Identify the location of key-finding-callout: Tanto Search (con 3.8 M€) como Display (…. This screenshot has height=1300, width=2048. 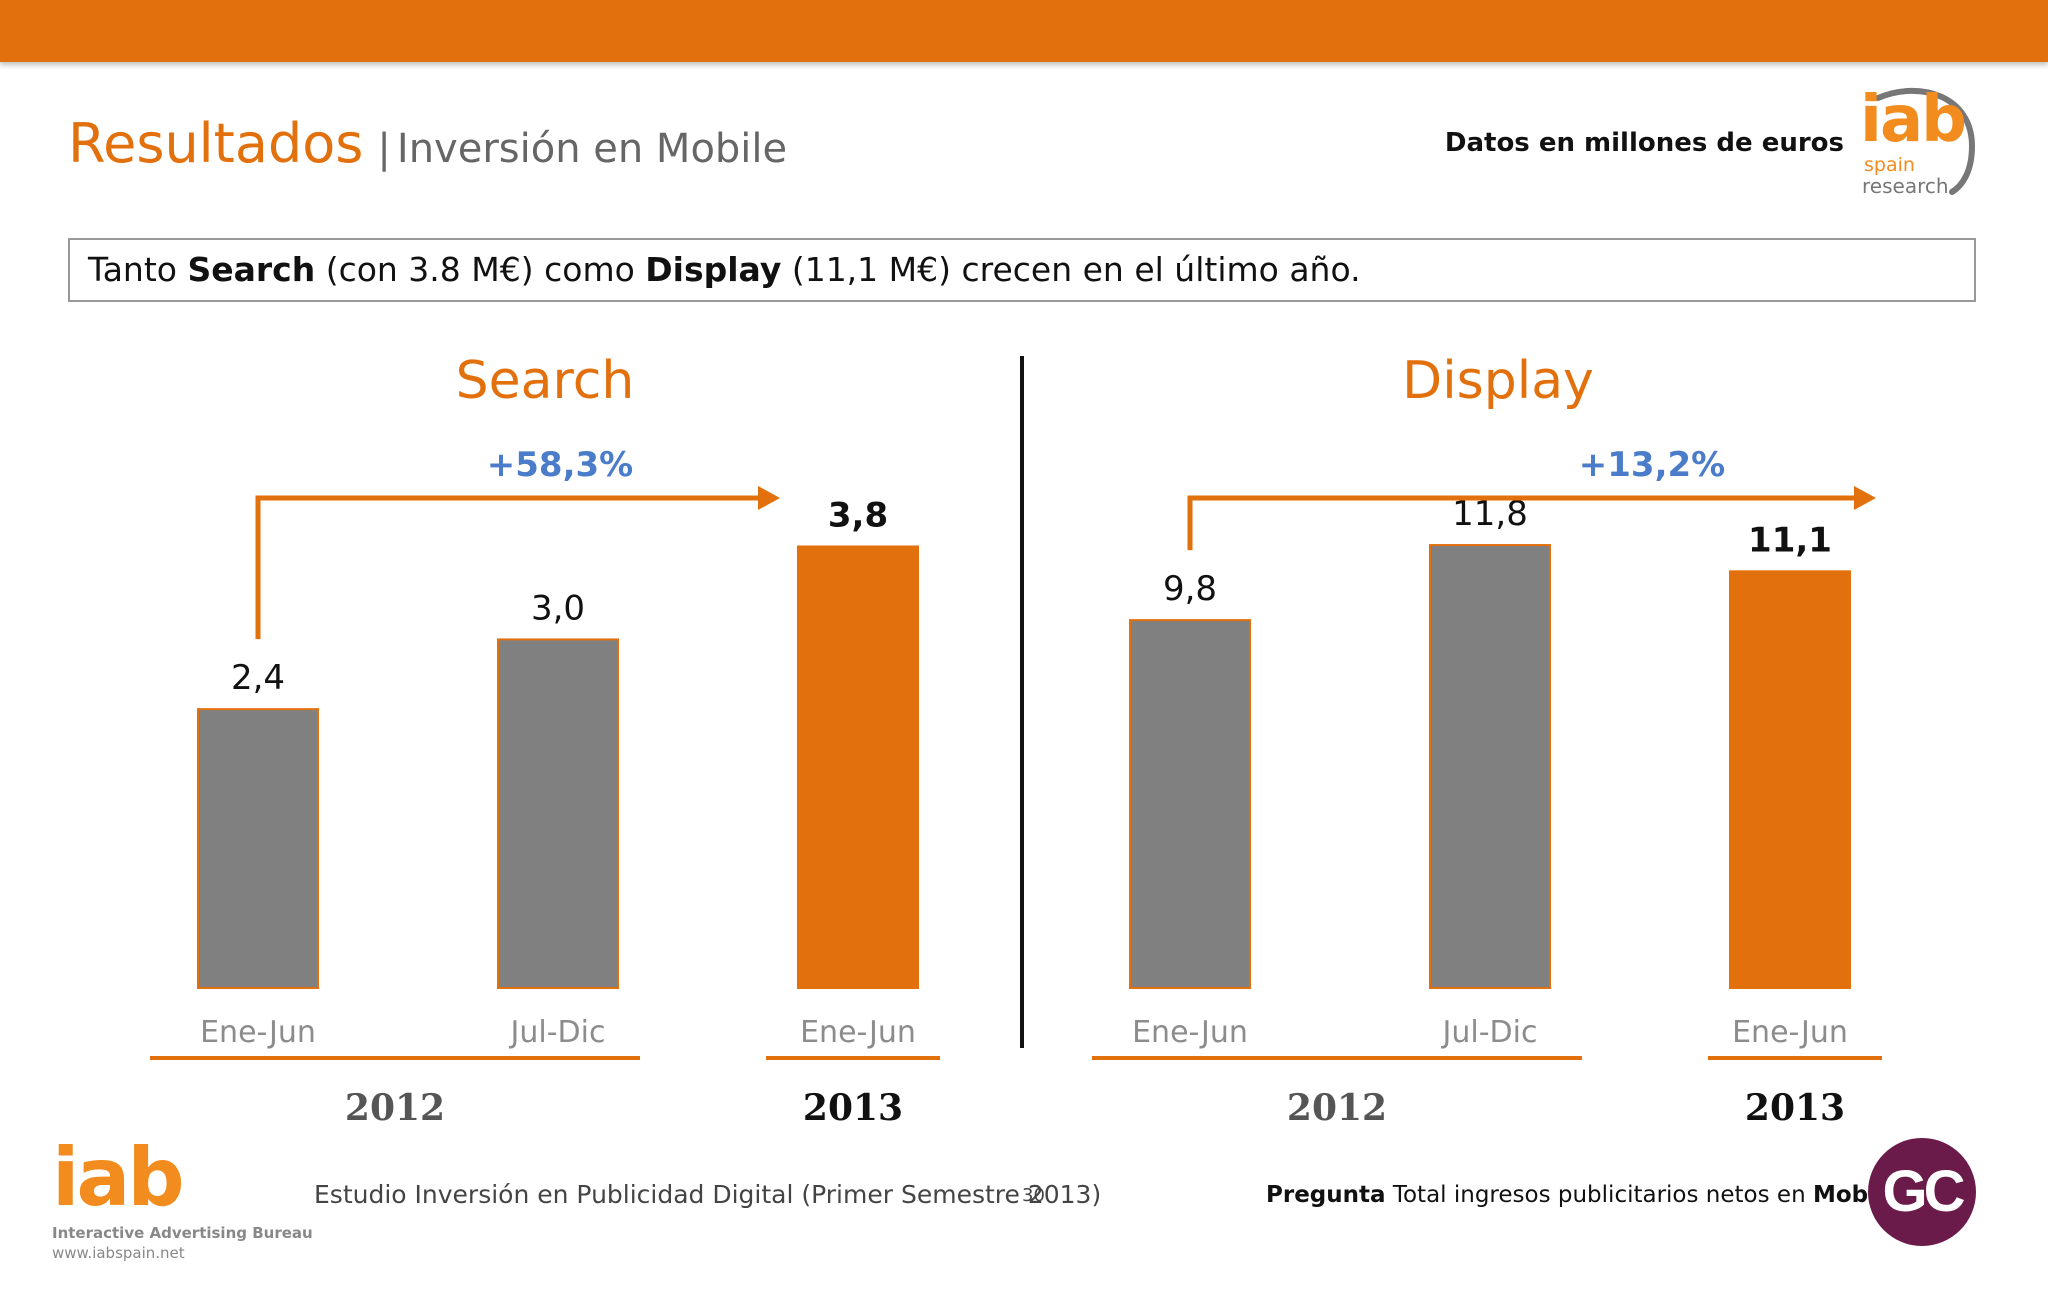
(1022, 270).